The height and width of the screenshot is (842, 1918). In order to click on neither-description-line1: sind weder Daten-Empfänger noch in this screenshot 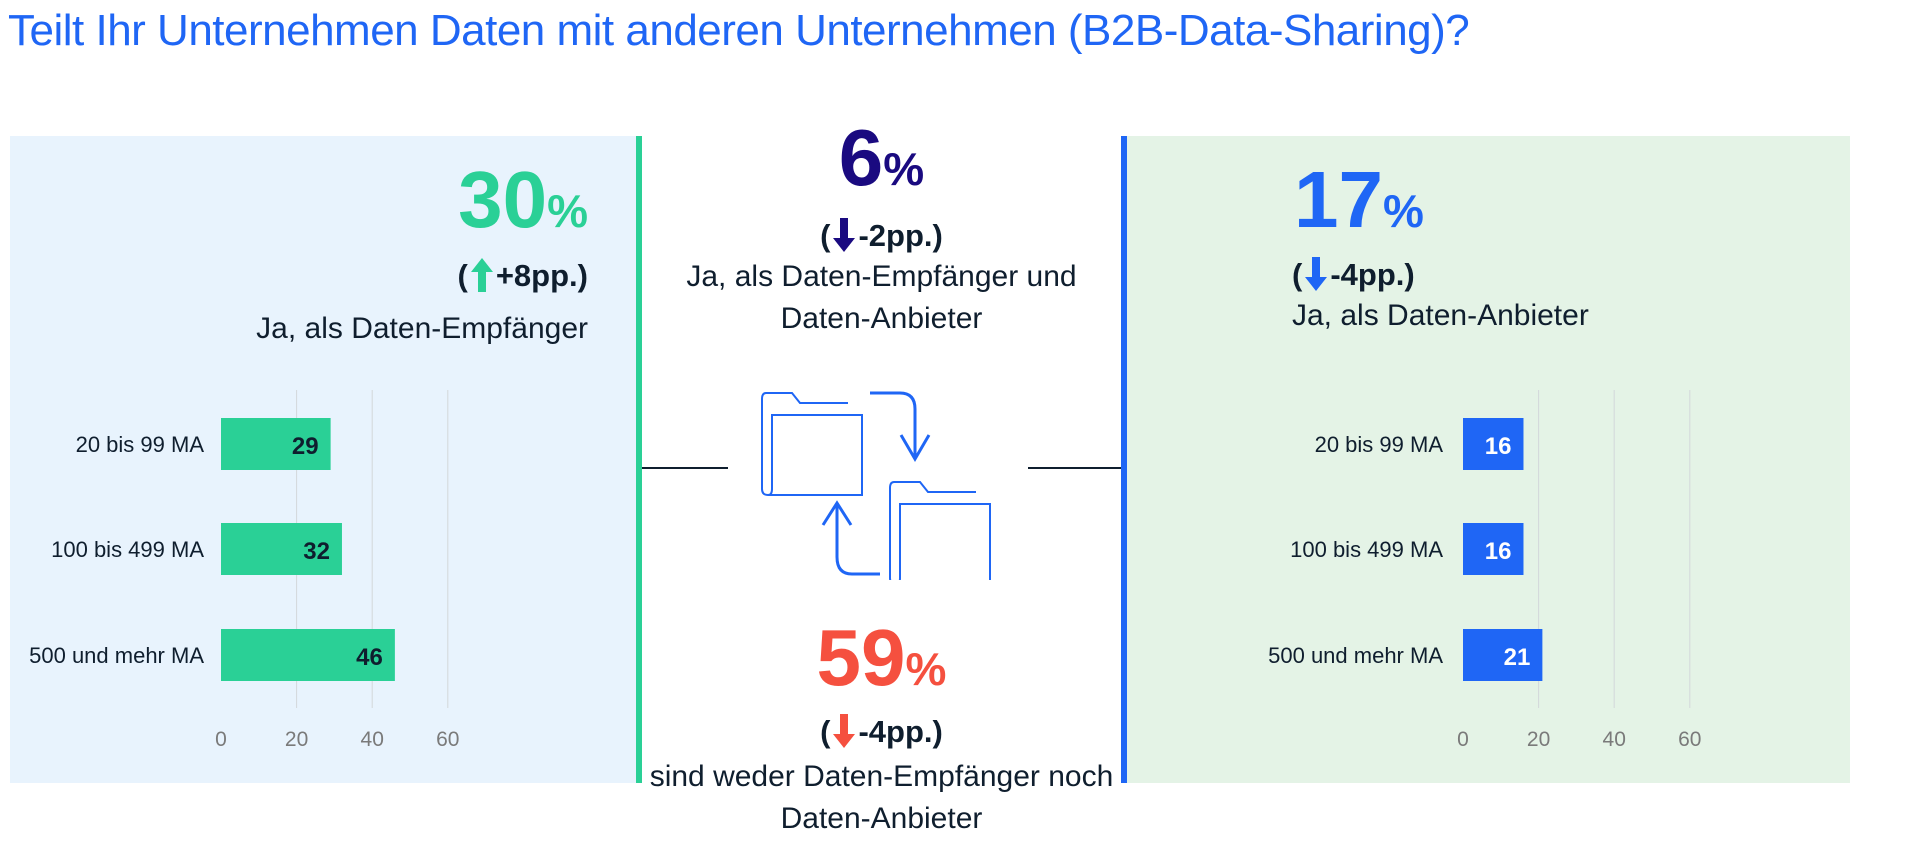, I will do `click(881, 776)`.